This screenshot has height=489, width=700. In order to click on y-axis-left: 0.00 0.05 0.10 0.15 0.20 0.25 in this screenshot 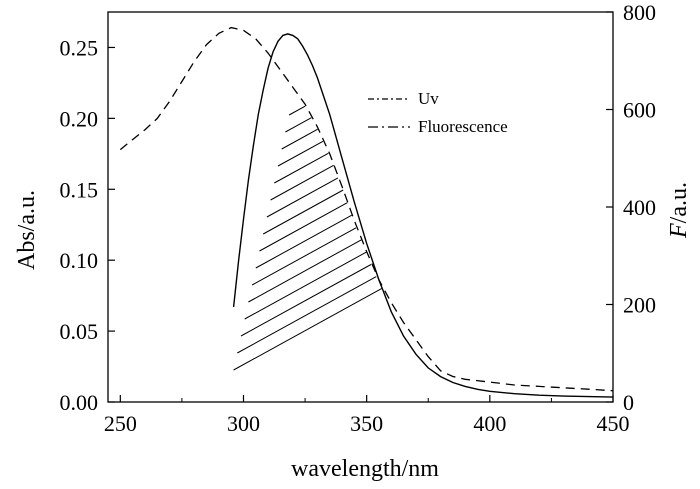, I will do `click(87, 225)`.